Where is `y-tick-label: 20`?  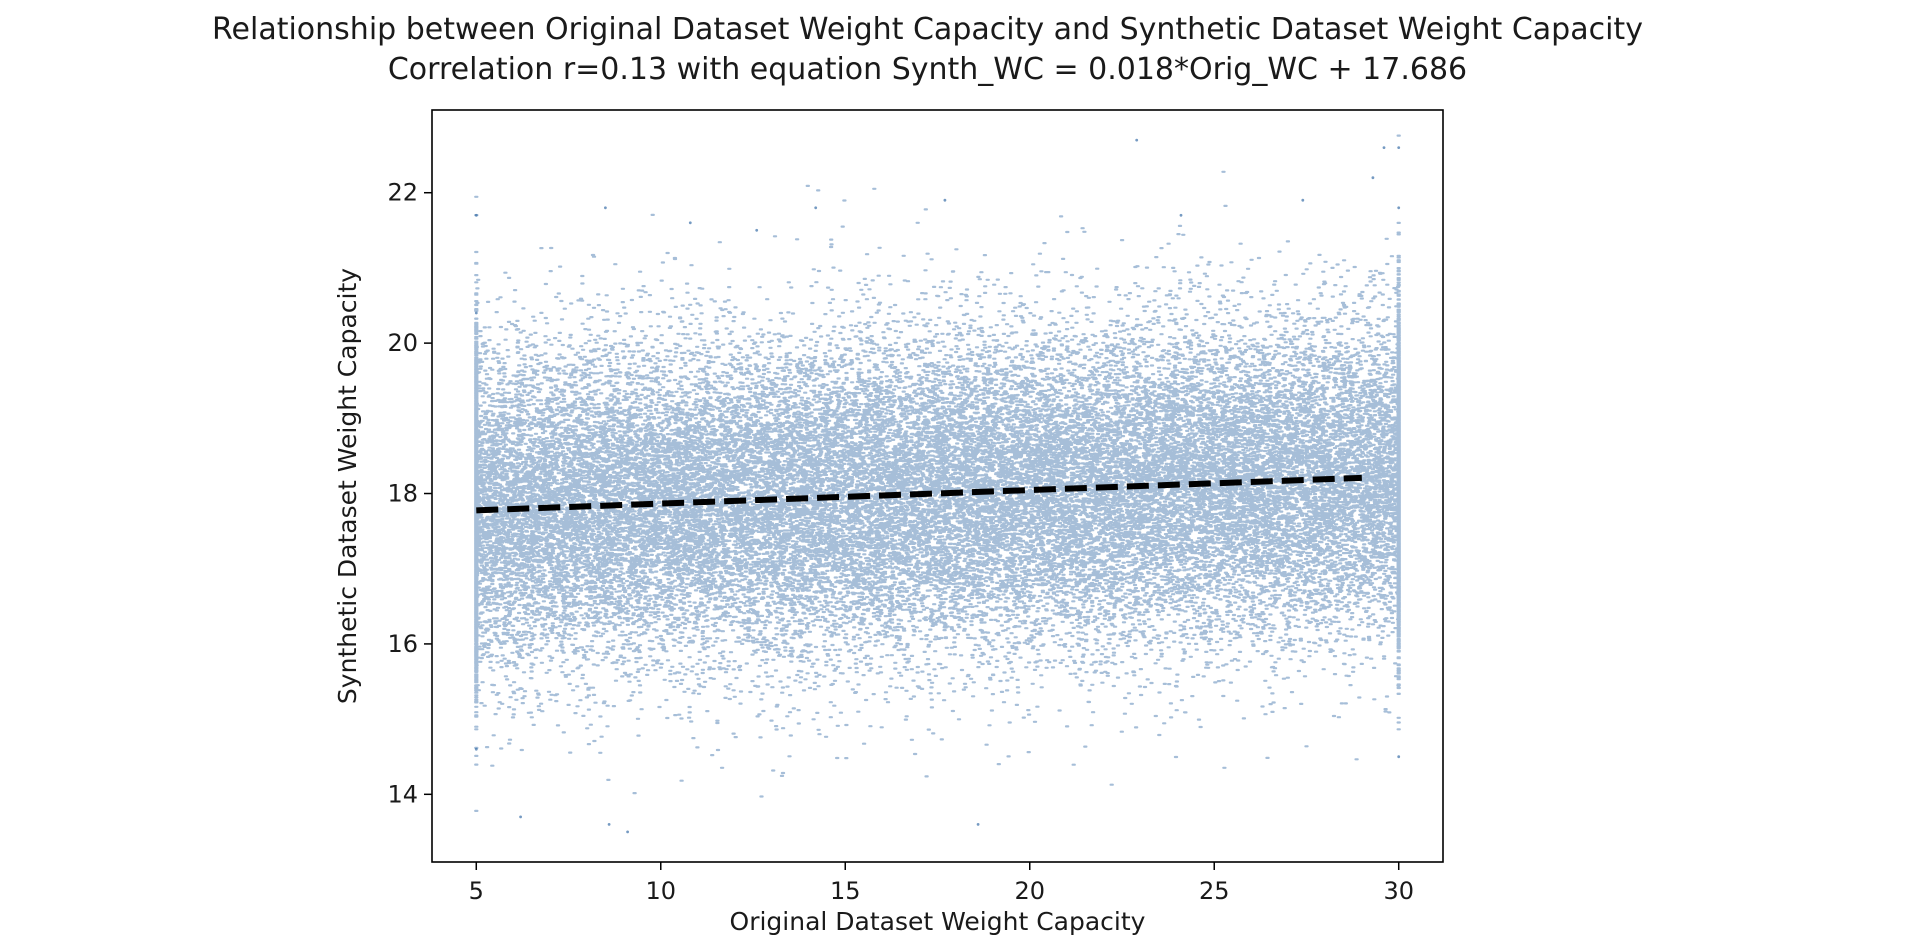
y-tick-label: 20 is located at coordinates (402, 343).